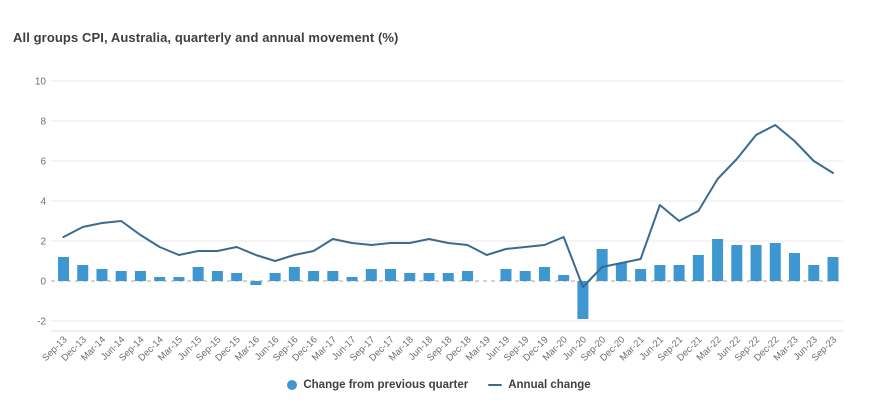 The image size is (878, 417). Describe the element at coordinates (43, 282) in the screenshot. I see `y-tick-label-0: 0` at that location.